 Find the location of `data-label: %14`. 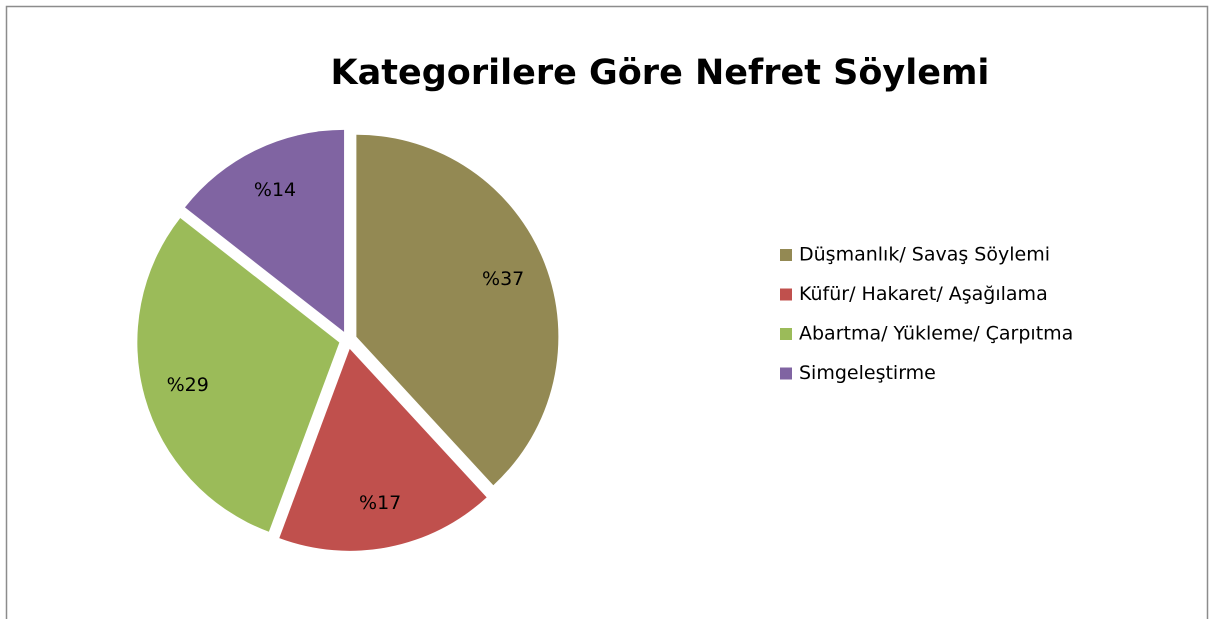

data-label: %14 is located at coordinates (275, 190).